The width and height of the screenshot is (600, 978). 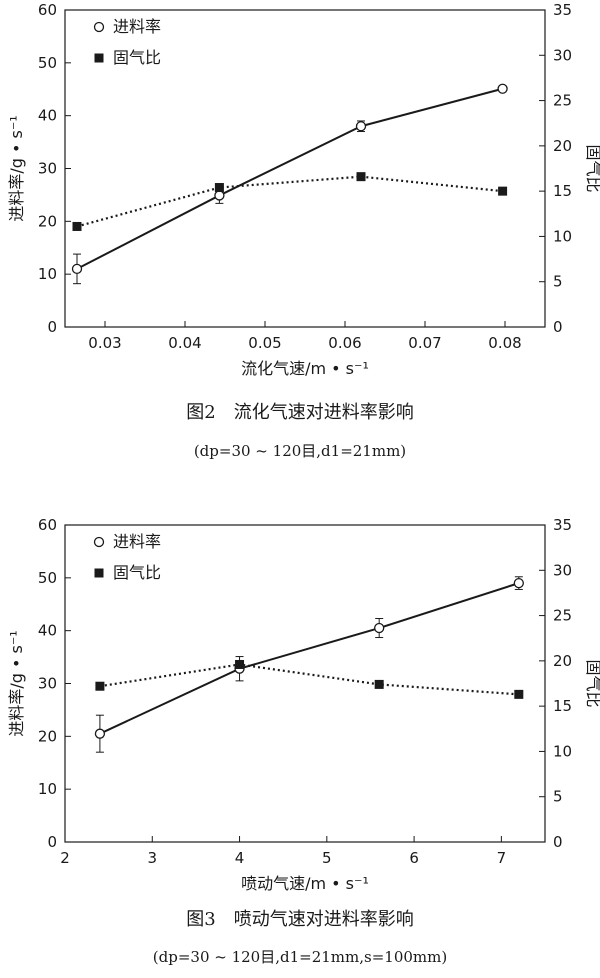 What do you see at coordinates (152, 858) in the screenshot?
I see `x-tick-label: 3` at bounding box center [152, 858].